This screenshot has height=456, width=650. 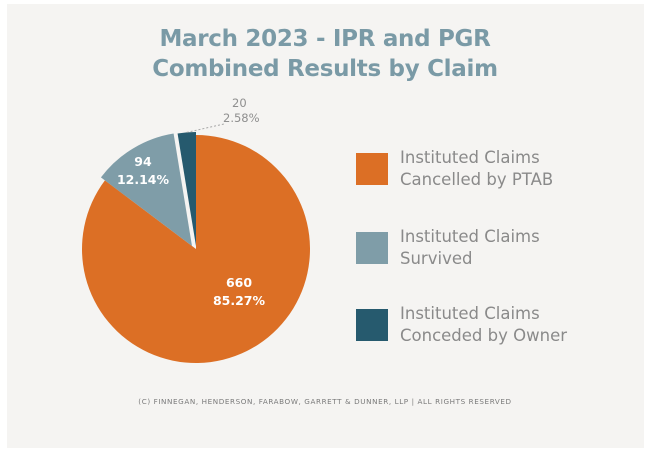 What do you see at coordinates (372, 248) in the screenshot?
I see `legend-swatch-survived` at bounding box center [372, 248].